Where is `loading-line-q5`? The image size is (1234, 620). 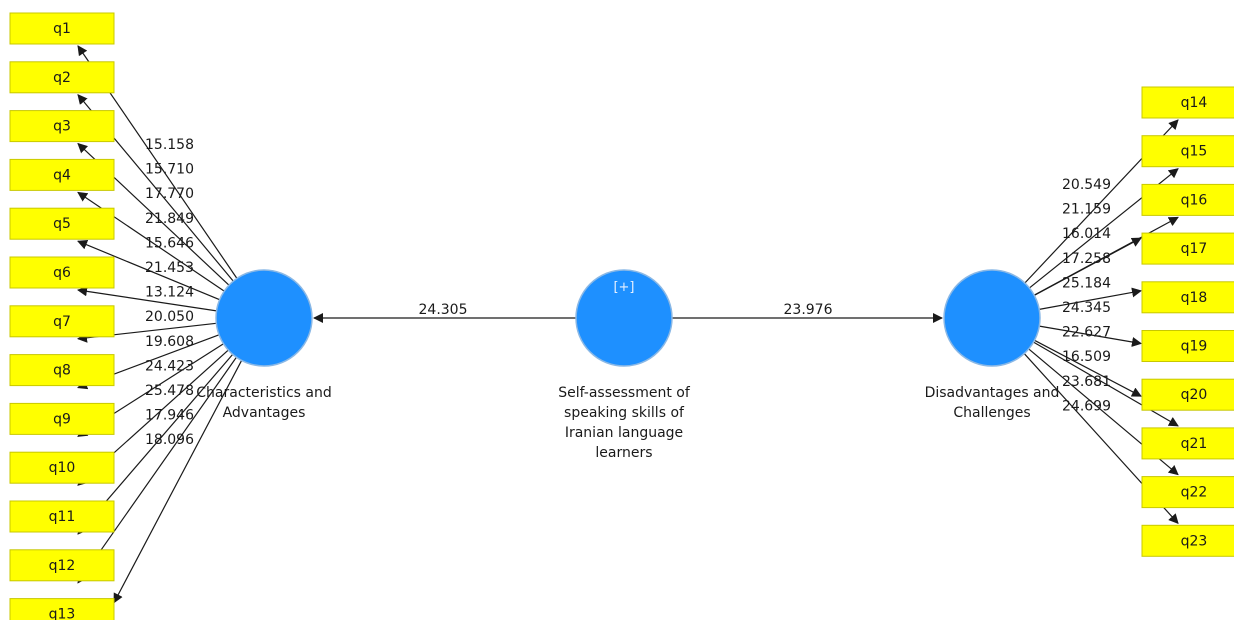
loading-line-q5 is located at coordinates (148, 270).